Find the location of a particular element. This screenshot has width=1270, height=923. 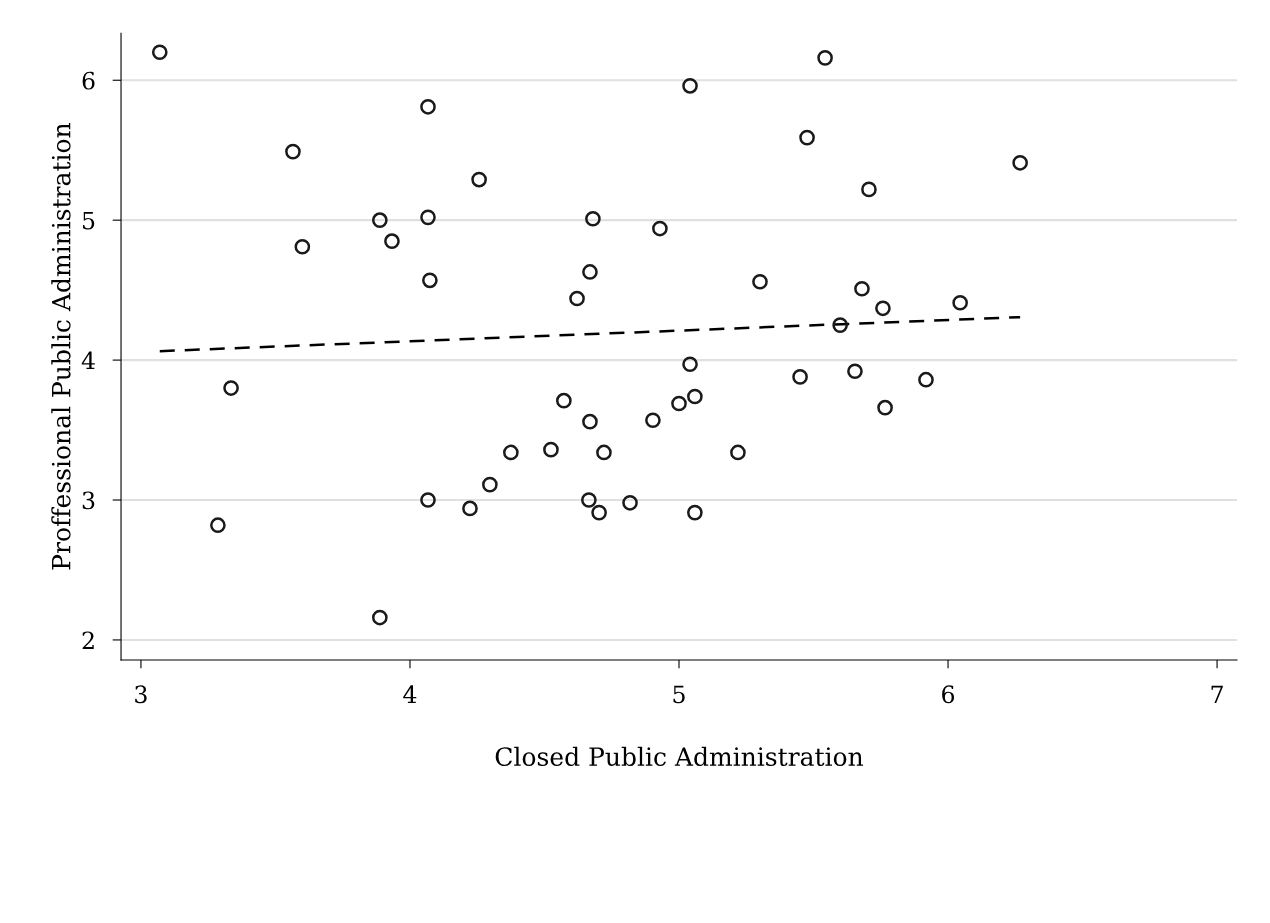

y-tick-label: 6 is located at coordinates (88, 80).